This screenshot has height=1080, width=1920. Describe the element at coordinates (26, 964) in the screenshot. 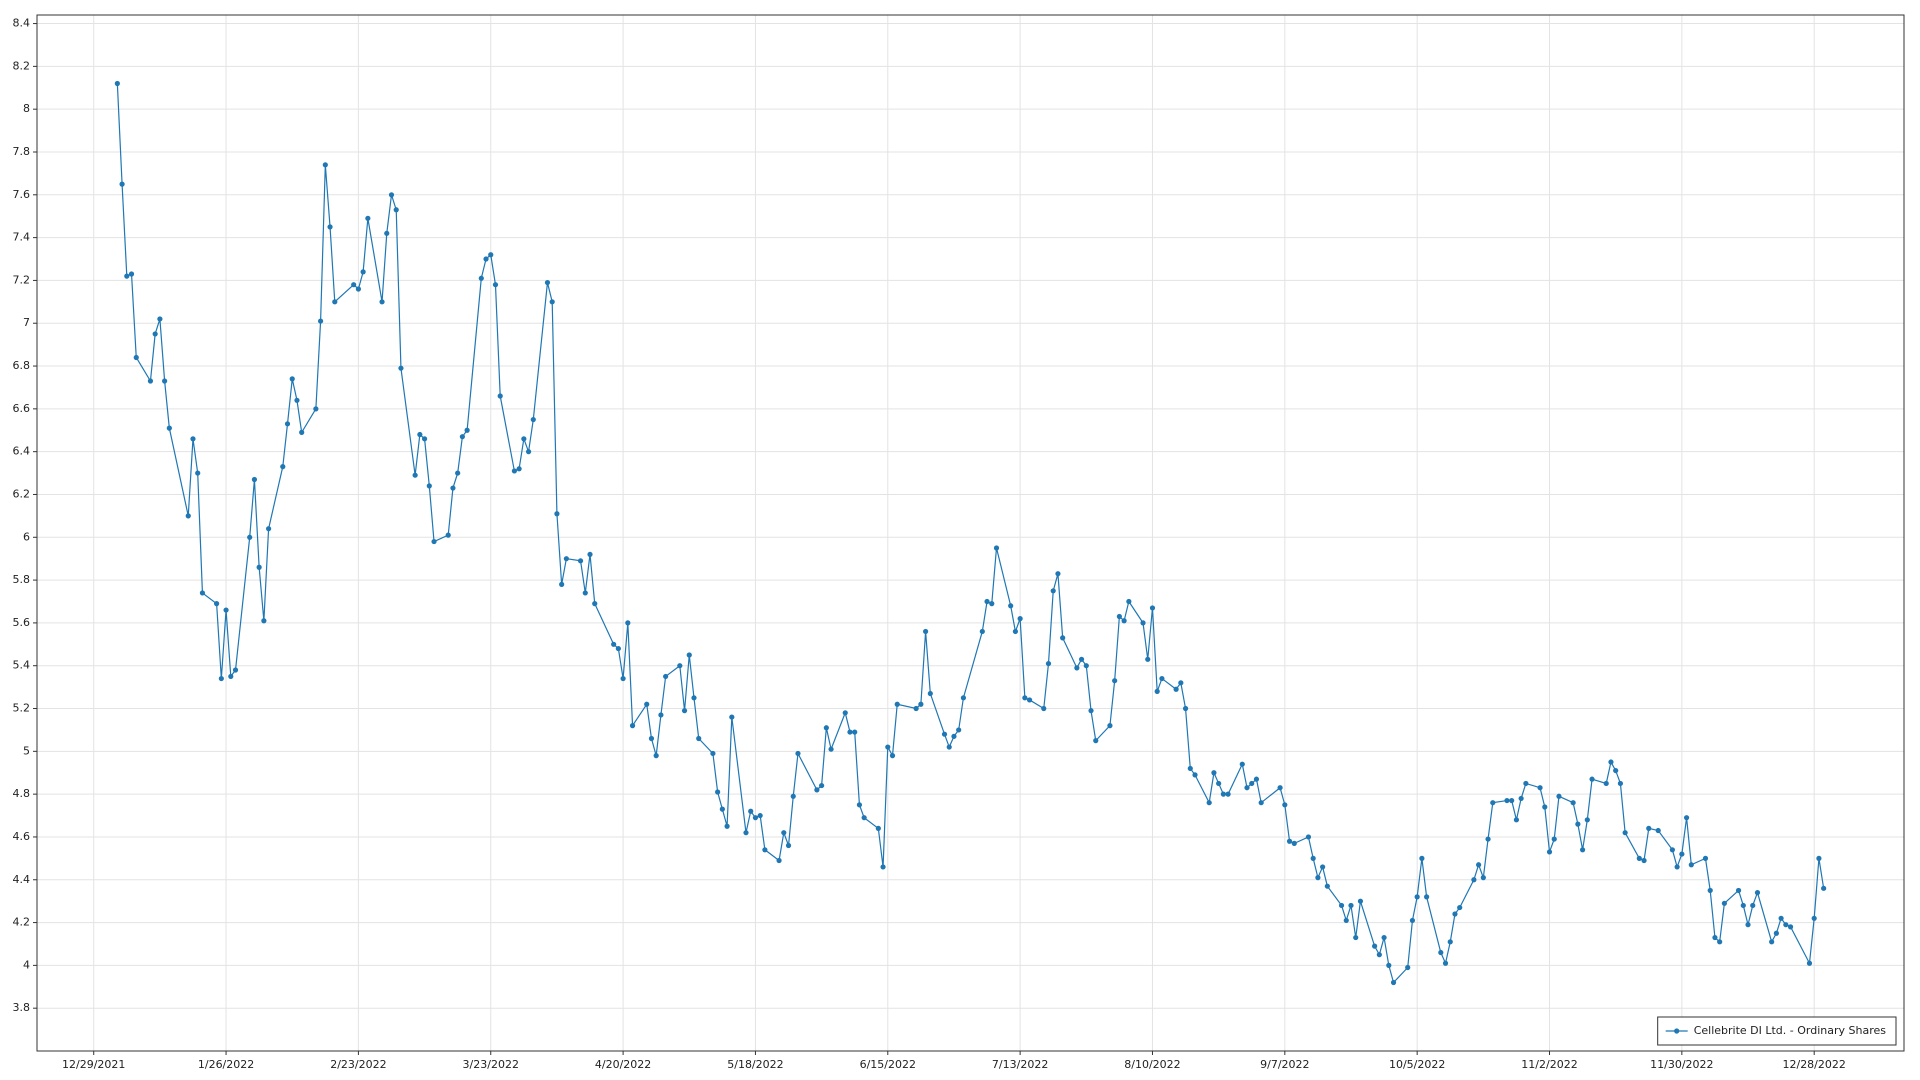

I see `y-tick-label: 4` at that location.